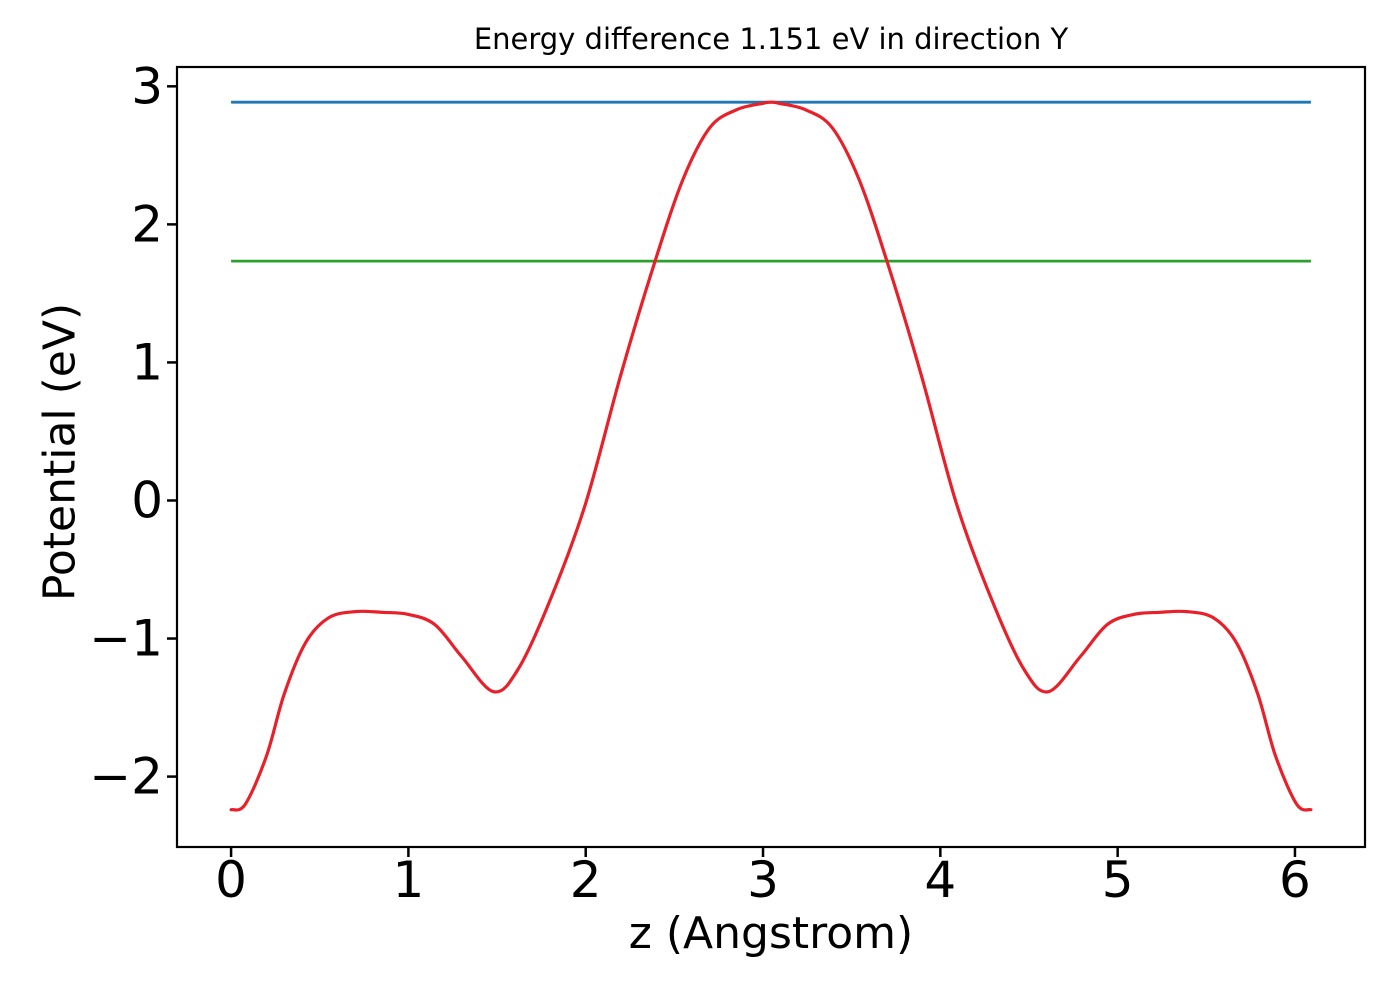 The width and height of the screenshot is (1400, 1000). I want to click on x-tick-label: 3, so click(763, 880).